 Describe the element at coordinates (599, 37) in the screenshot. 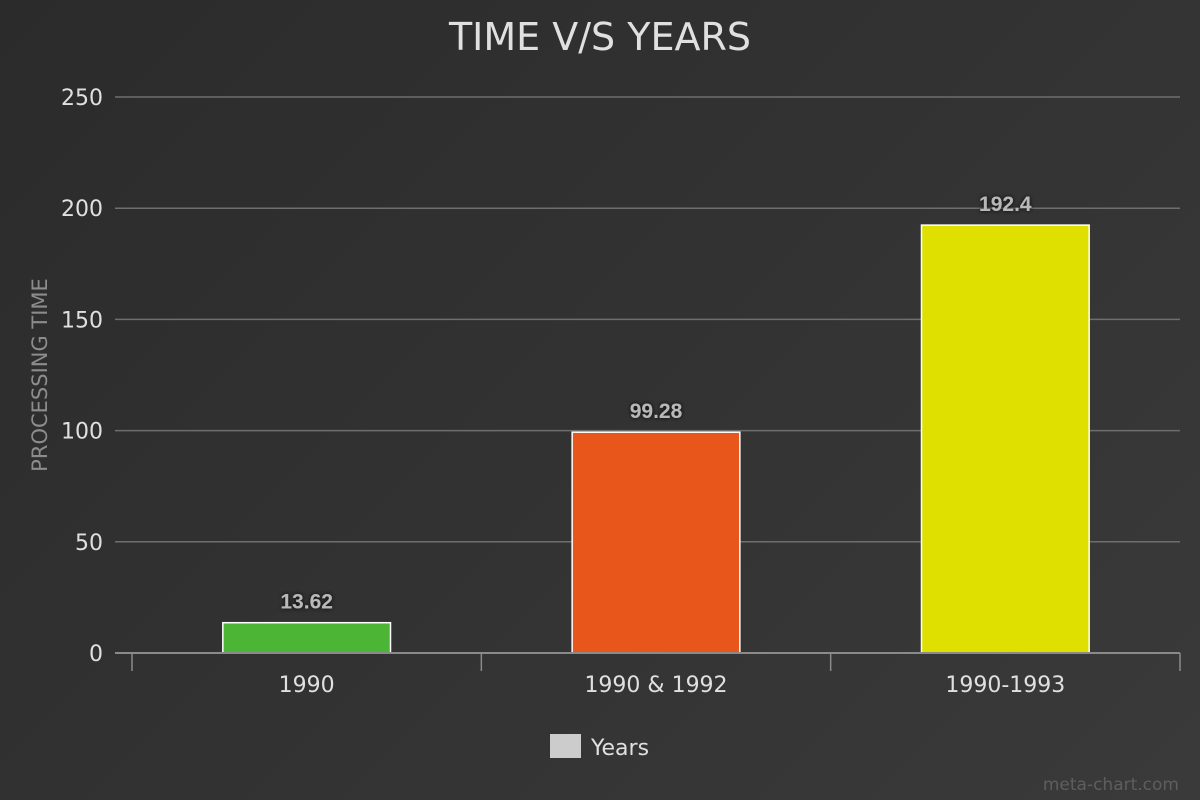

I see `chart-title: TIME V/S YEARS` at that location.